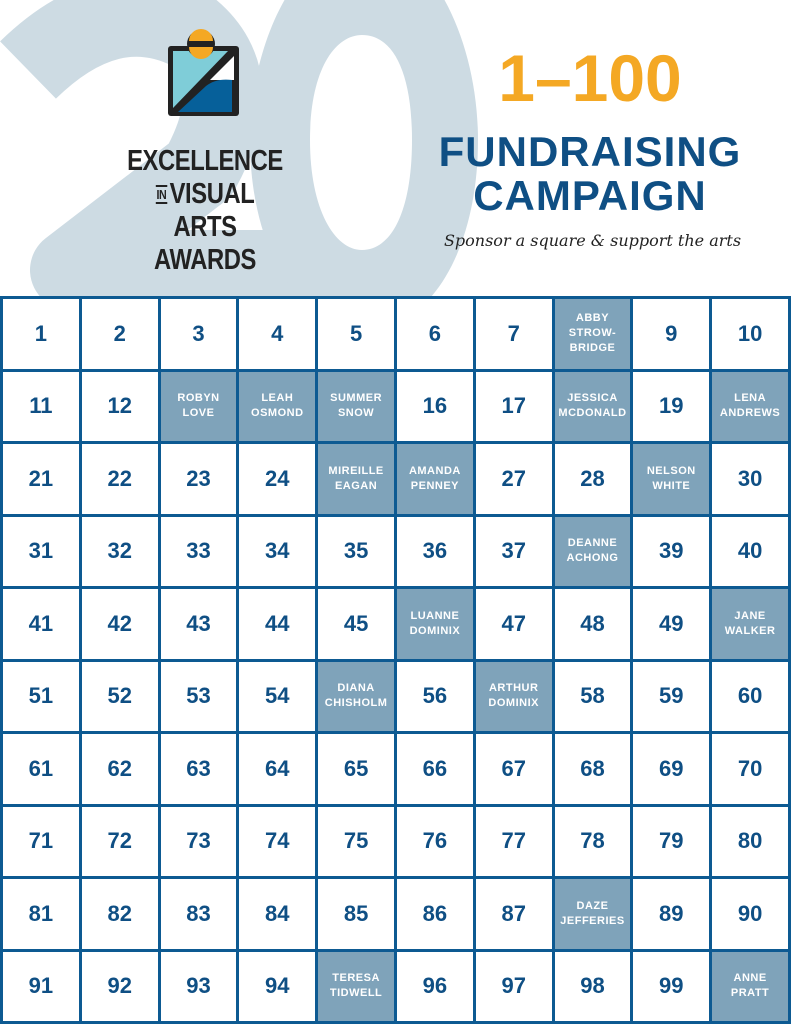 This screenshot has height=1024, width=791. I want to click on open-square: 19, so click(673, 407).